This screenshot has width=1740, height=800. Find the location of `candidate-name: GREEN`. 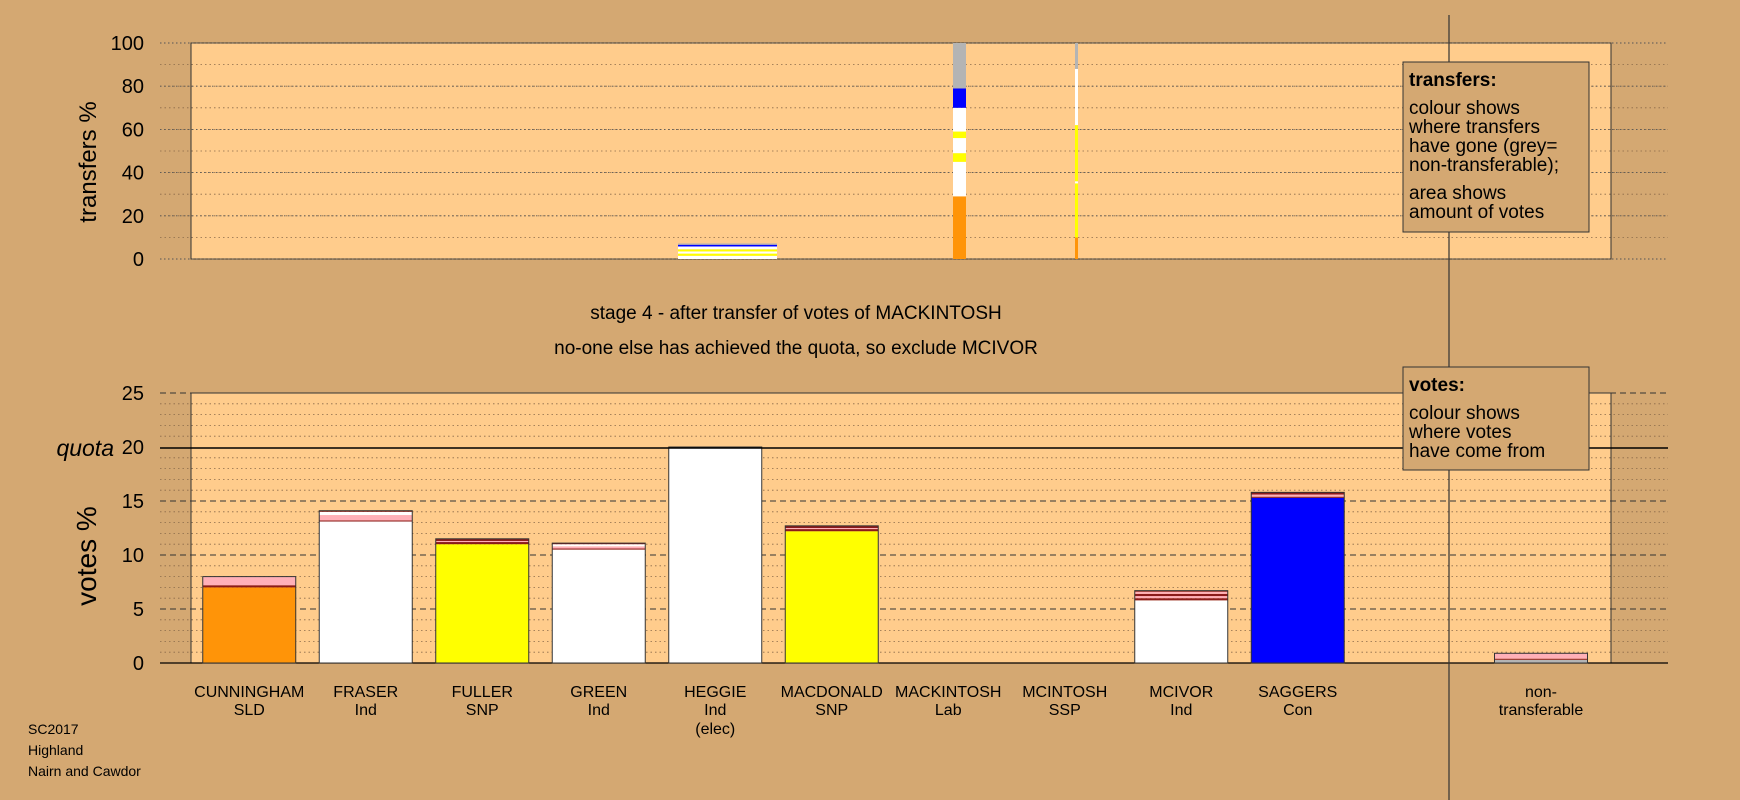

candidate-name: GREEN is located at coordinates (598, 692).